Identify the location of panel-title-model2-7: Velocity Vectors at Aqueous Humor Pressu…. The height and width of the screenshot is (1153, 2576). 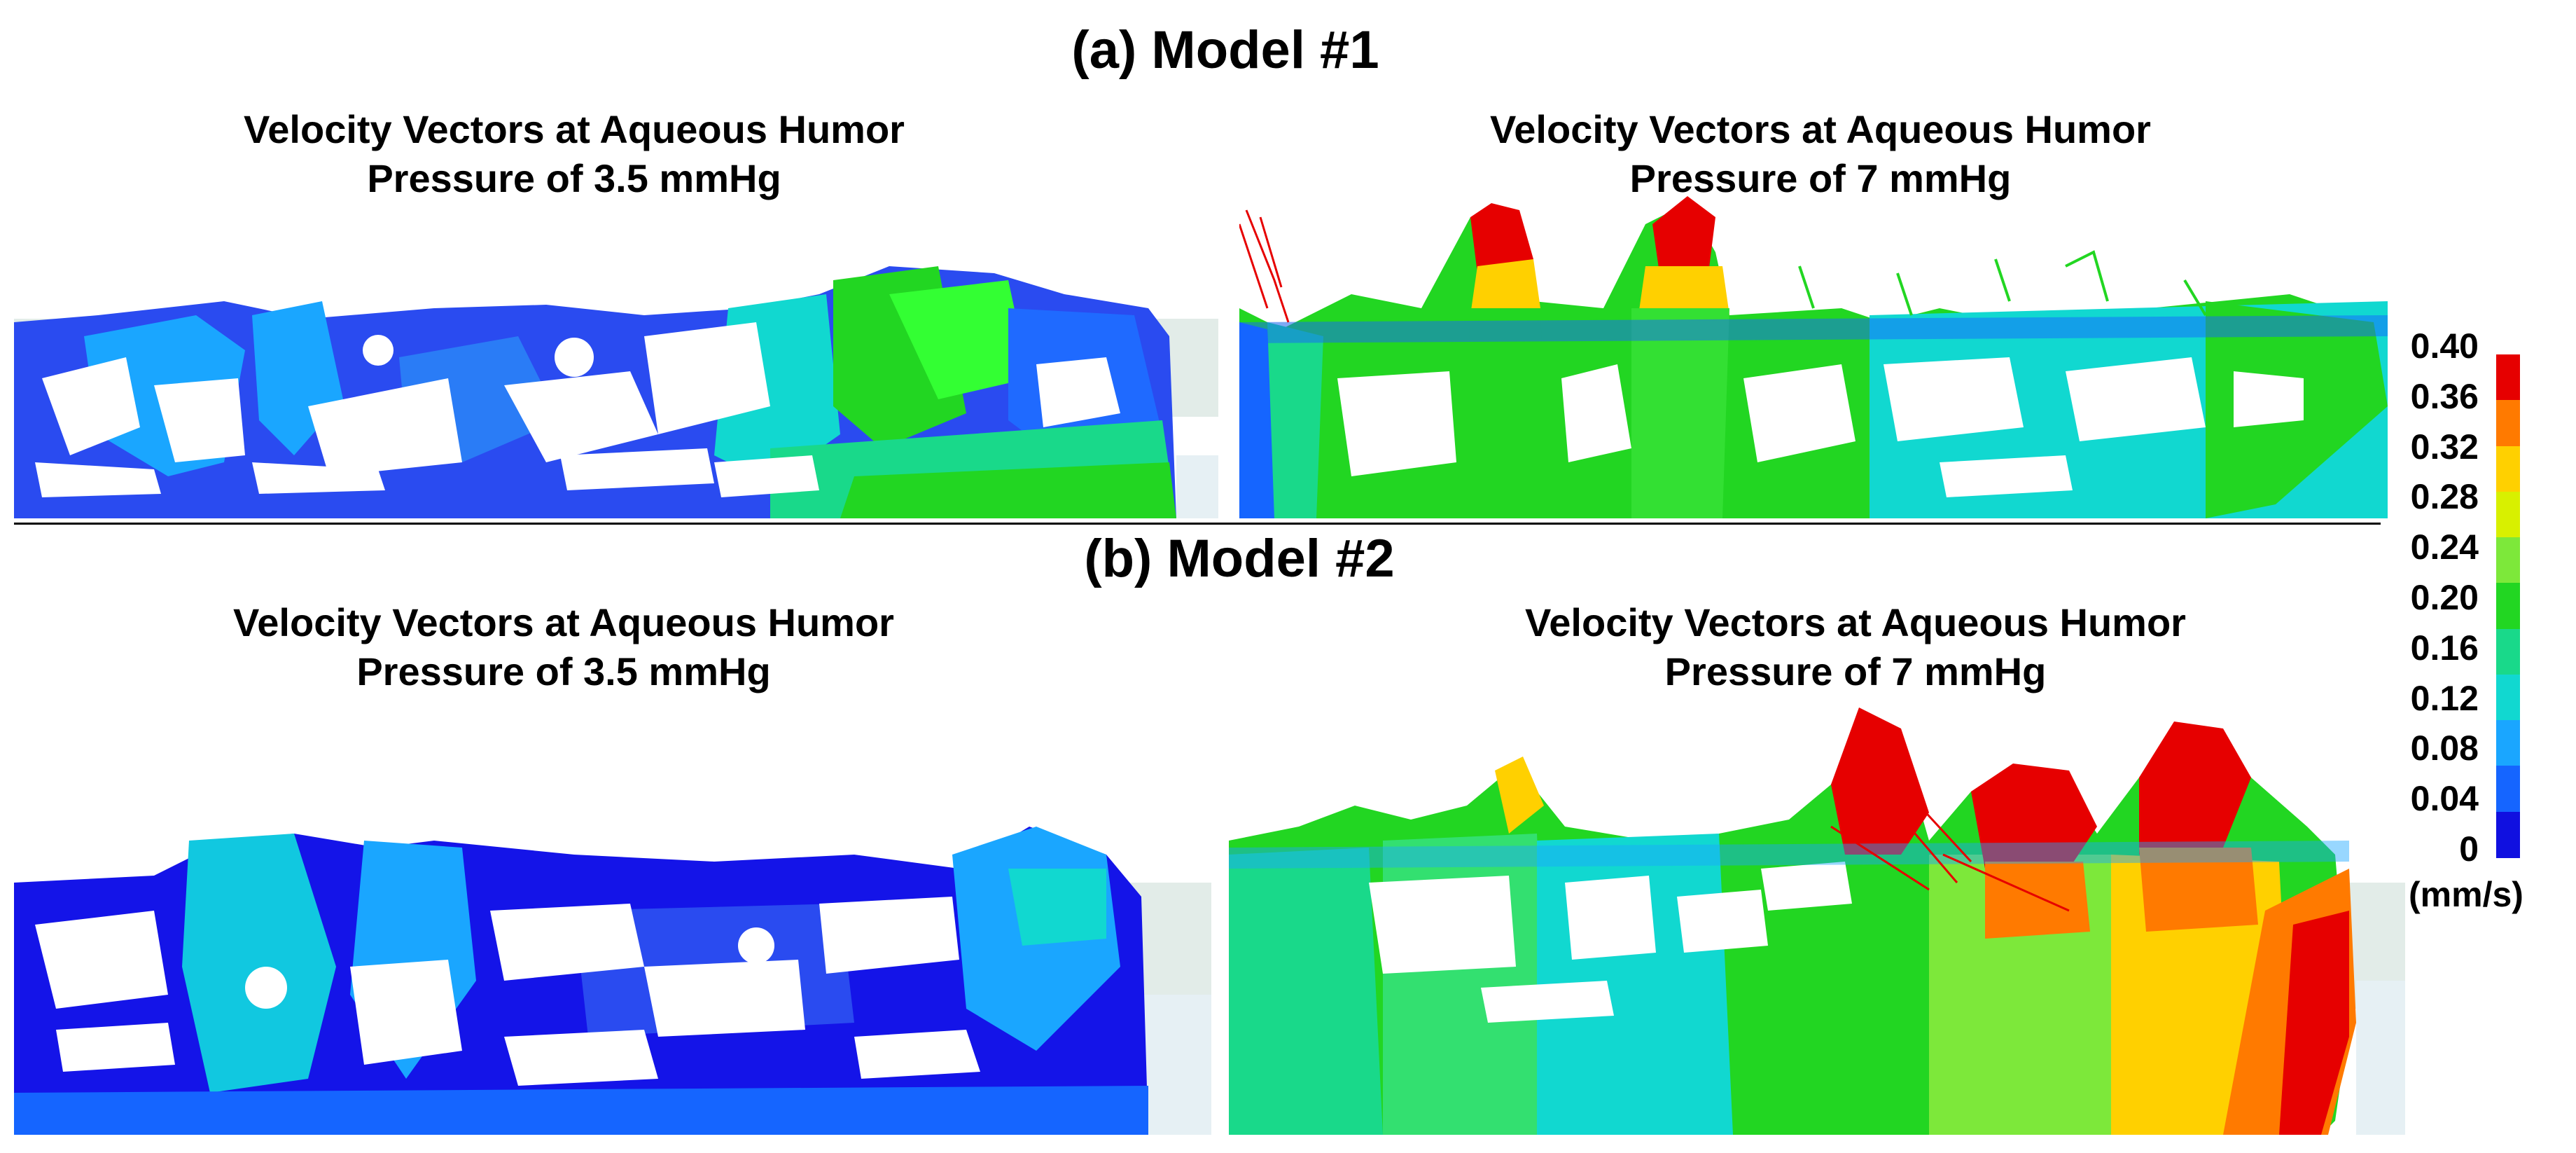
(1855, 647).